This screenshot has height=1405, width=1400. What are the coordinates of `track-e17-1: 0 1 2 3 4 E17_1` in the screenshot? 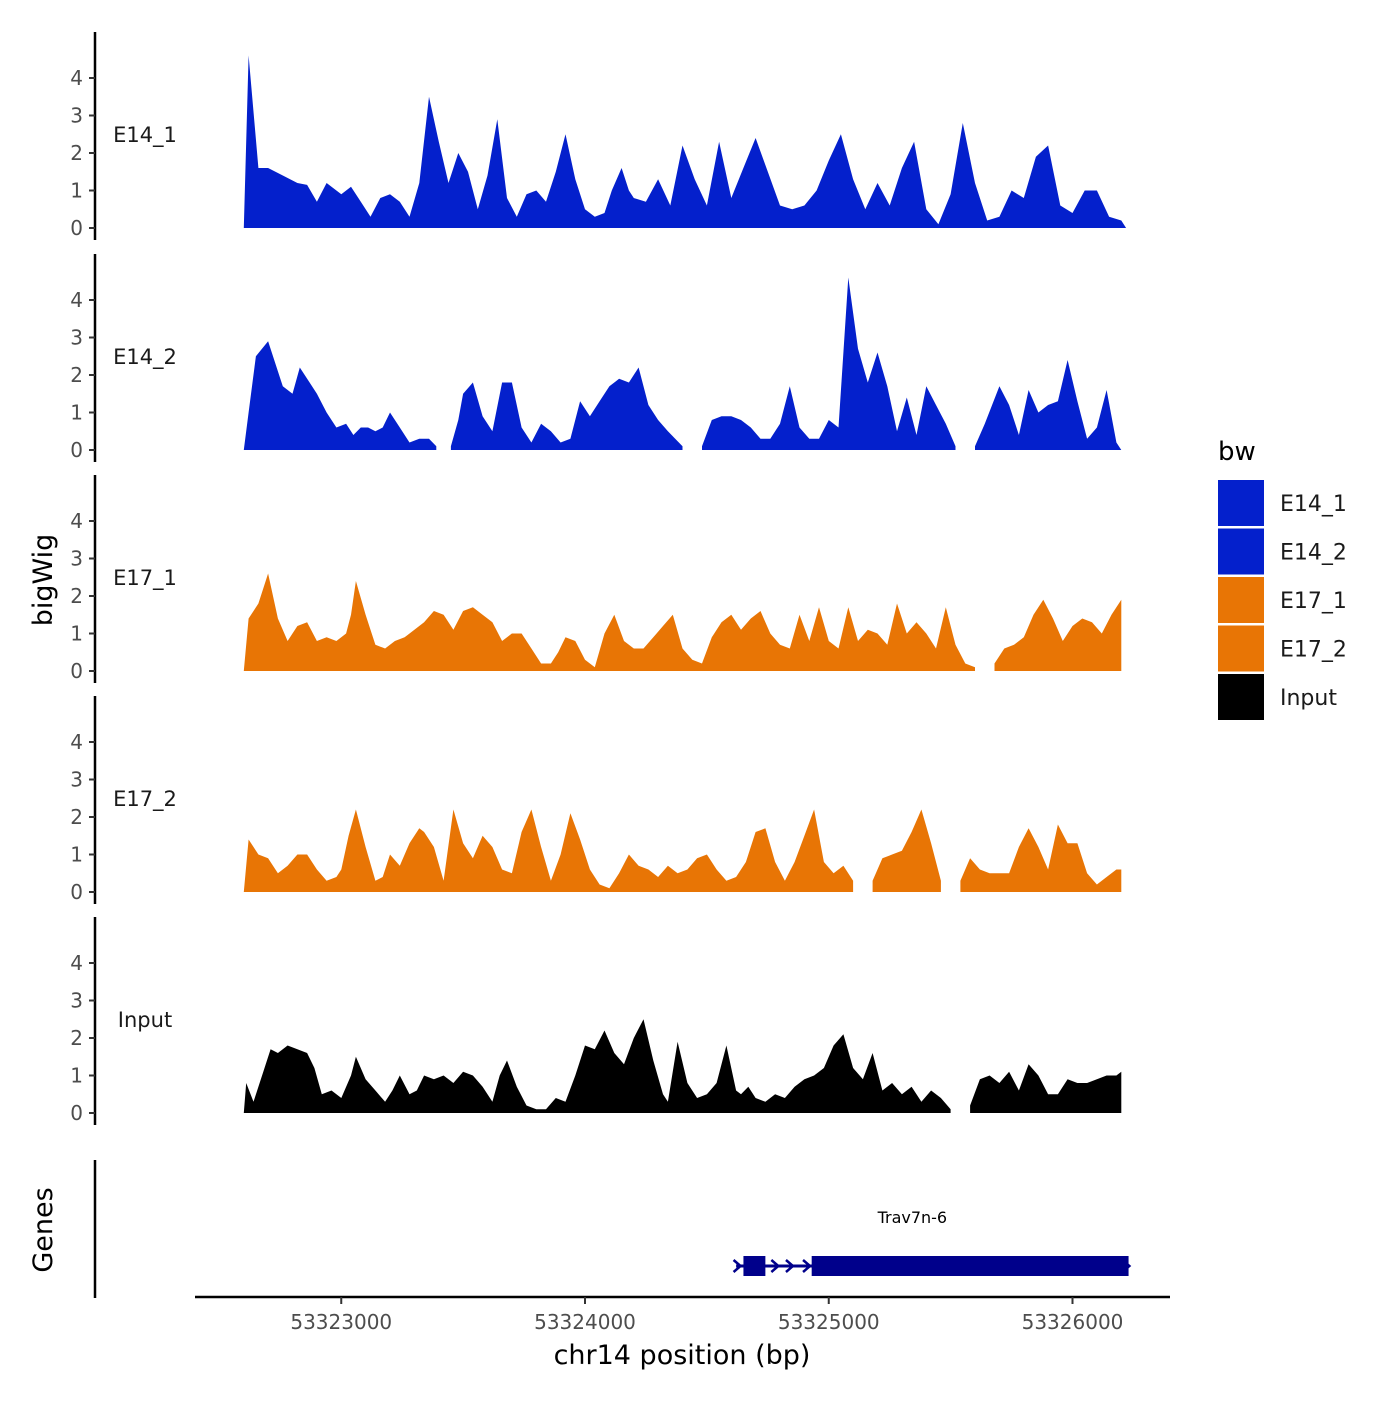 It's located at (596, 579).